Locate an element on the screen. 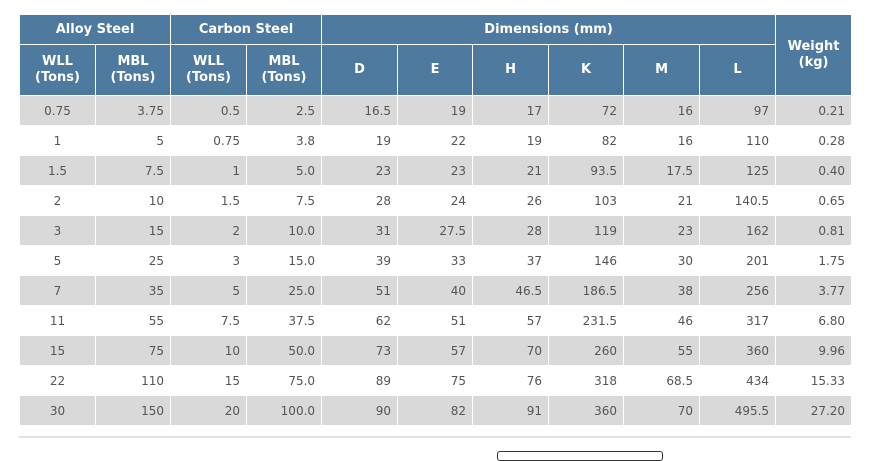 The height and width of the screenshot is (461, 876). table-cell: 186.5 is located at coordinates (586, 290).